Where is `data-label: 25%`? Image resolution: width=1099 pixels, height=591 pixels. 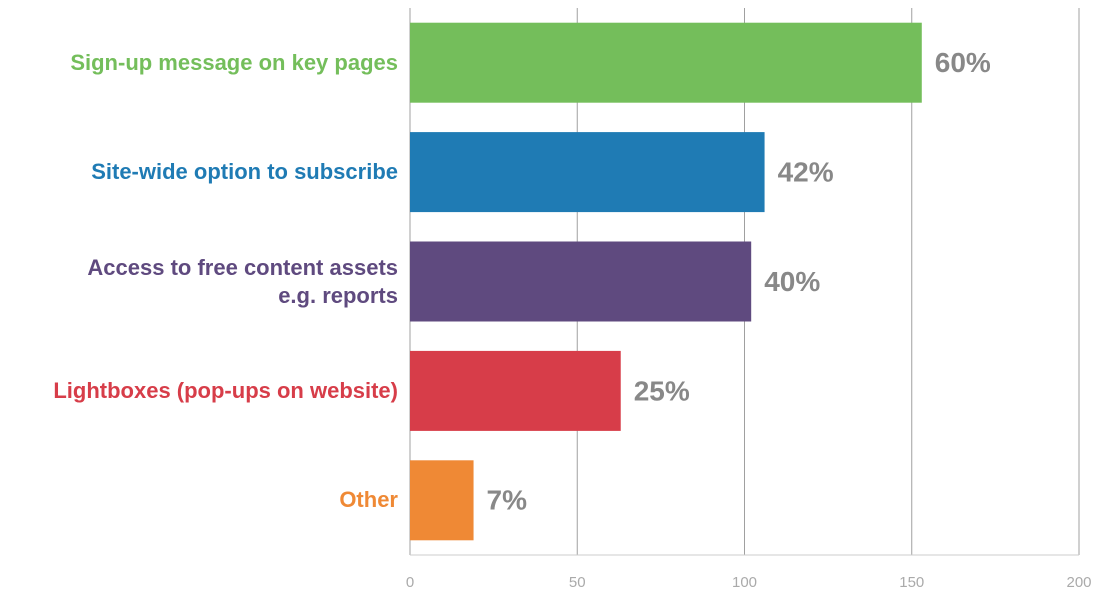
data-label: 25% is located at coordinates (662, 390).